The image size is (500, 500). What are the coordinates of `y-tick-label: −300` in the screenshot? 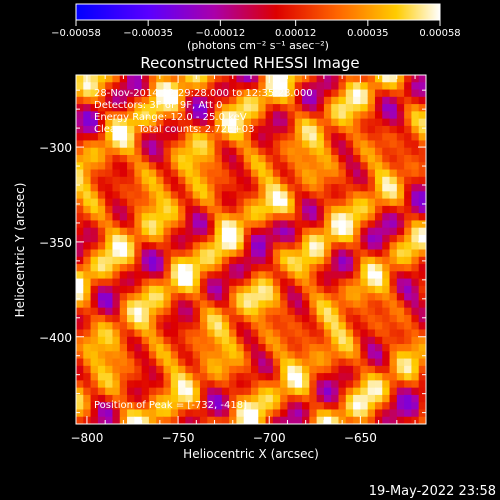 It's located at (55, 148).